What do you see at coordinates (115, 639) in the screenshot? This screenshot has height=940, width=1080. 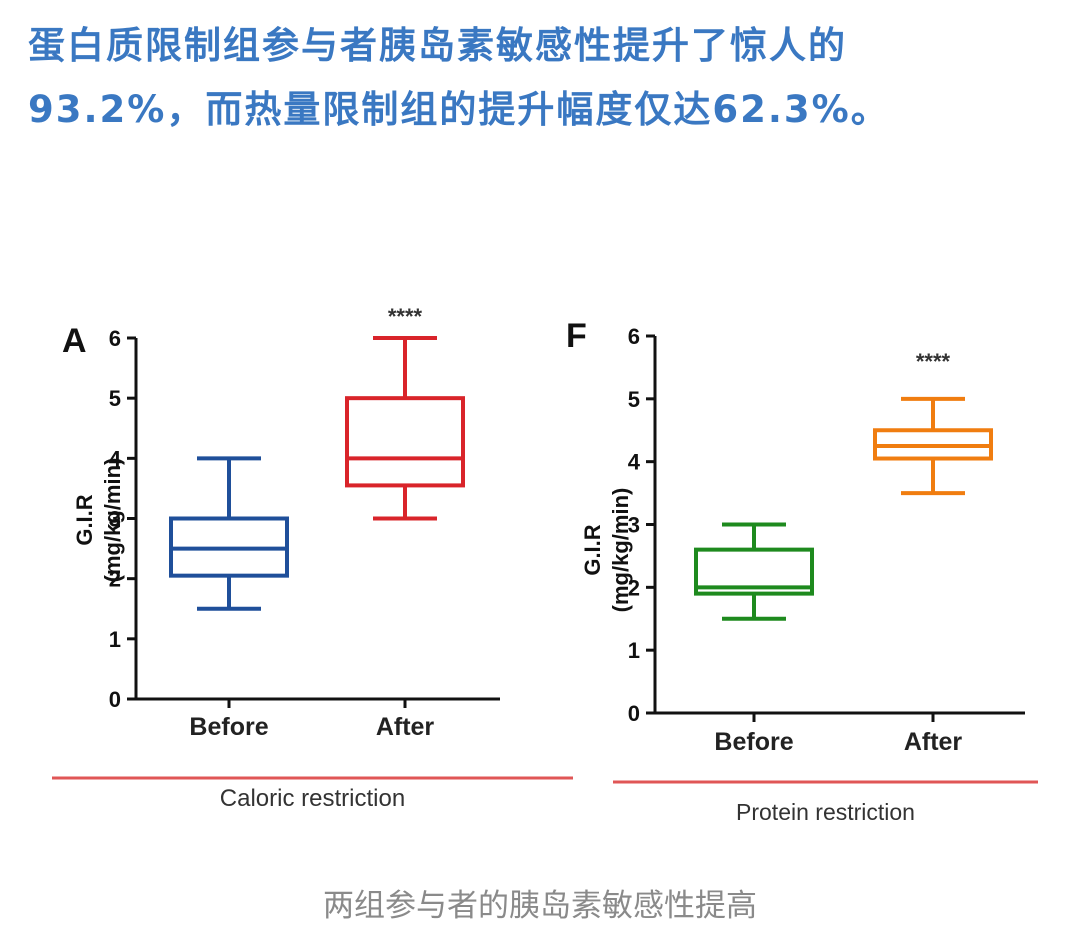 I see `caloric-y-tick-label: 1` at bounding box center [115, 639].